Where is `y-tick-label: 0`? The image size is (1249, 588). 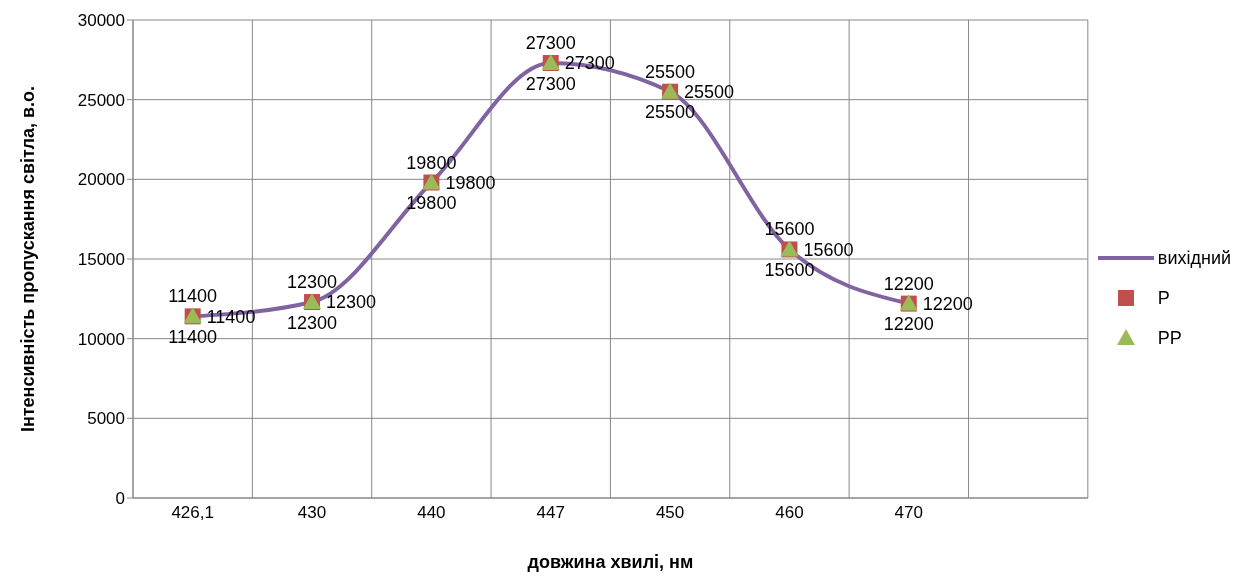
y-tick-label: 0 is located at coordinates (120, 499).